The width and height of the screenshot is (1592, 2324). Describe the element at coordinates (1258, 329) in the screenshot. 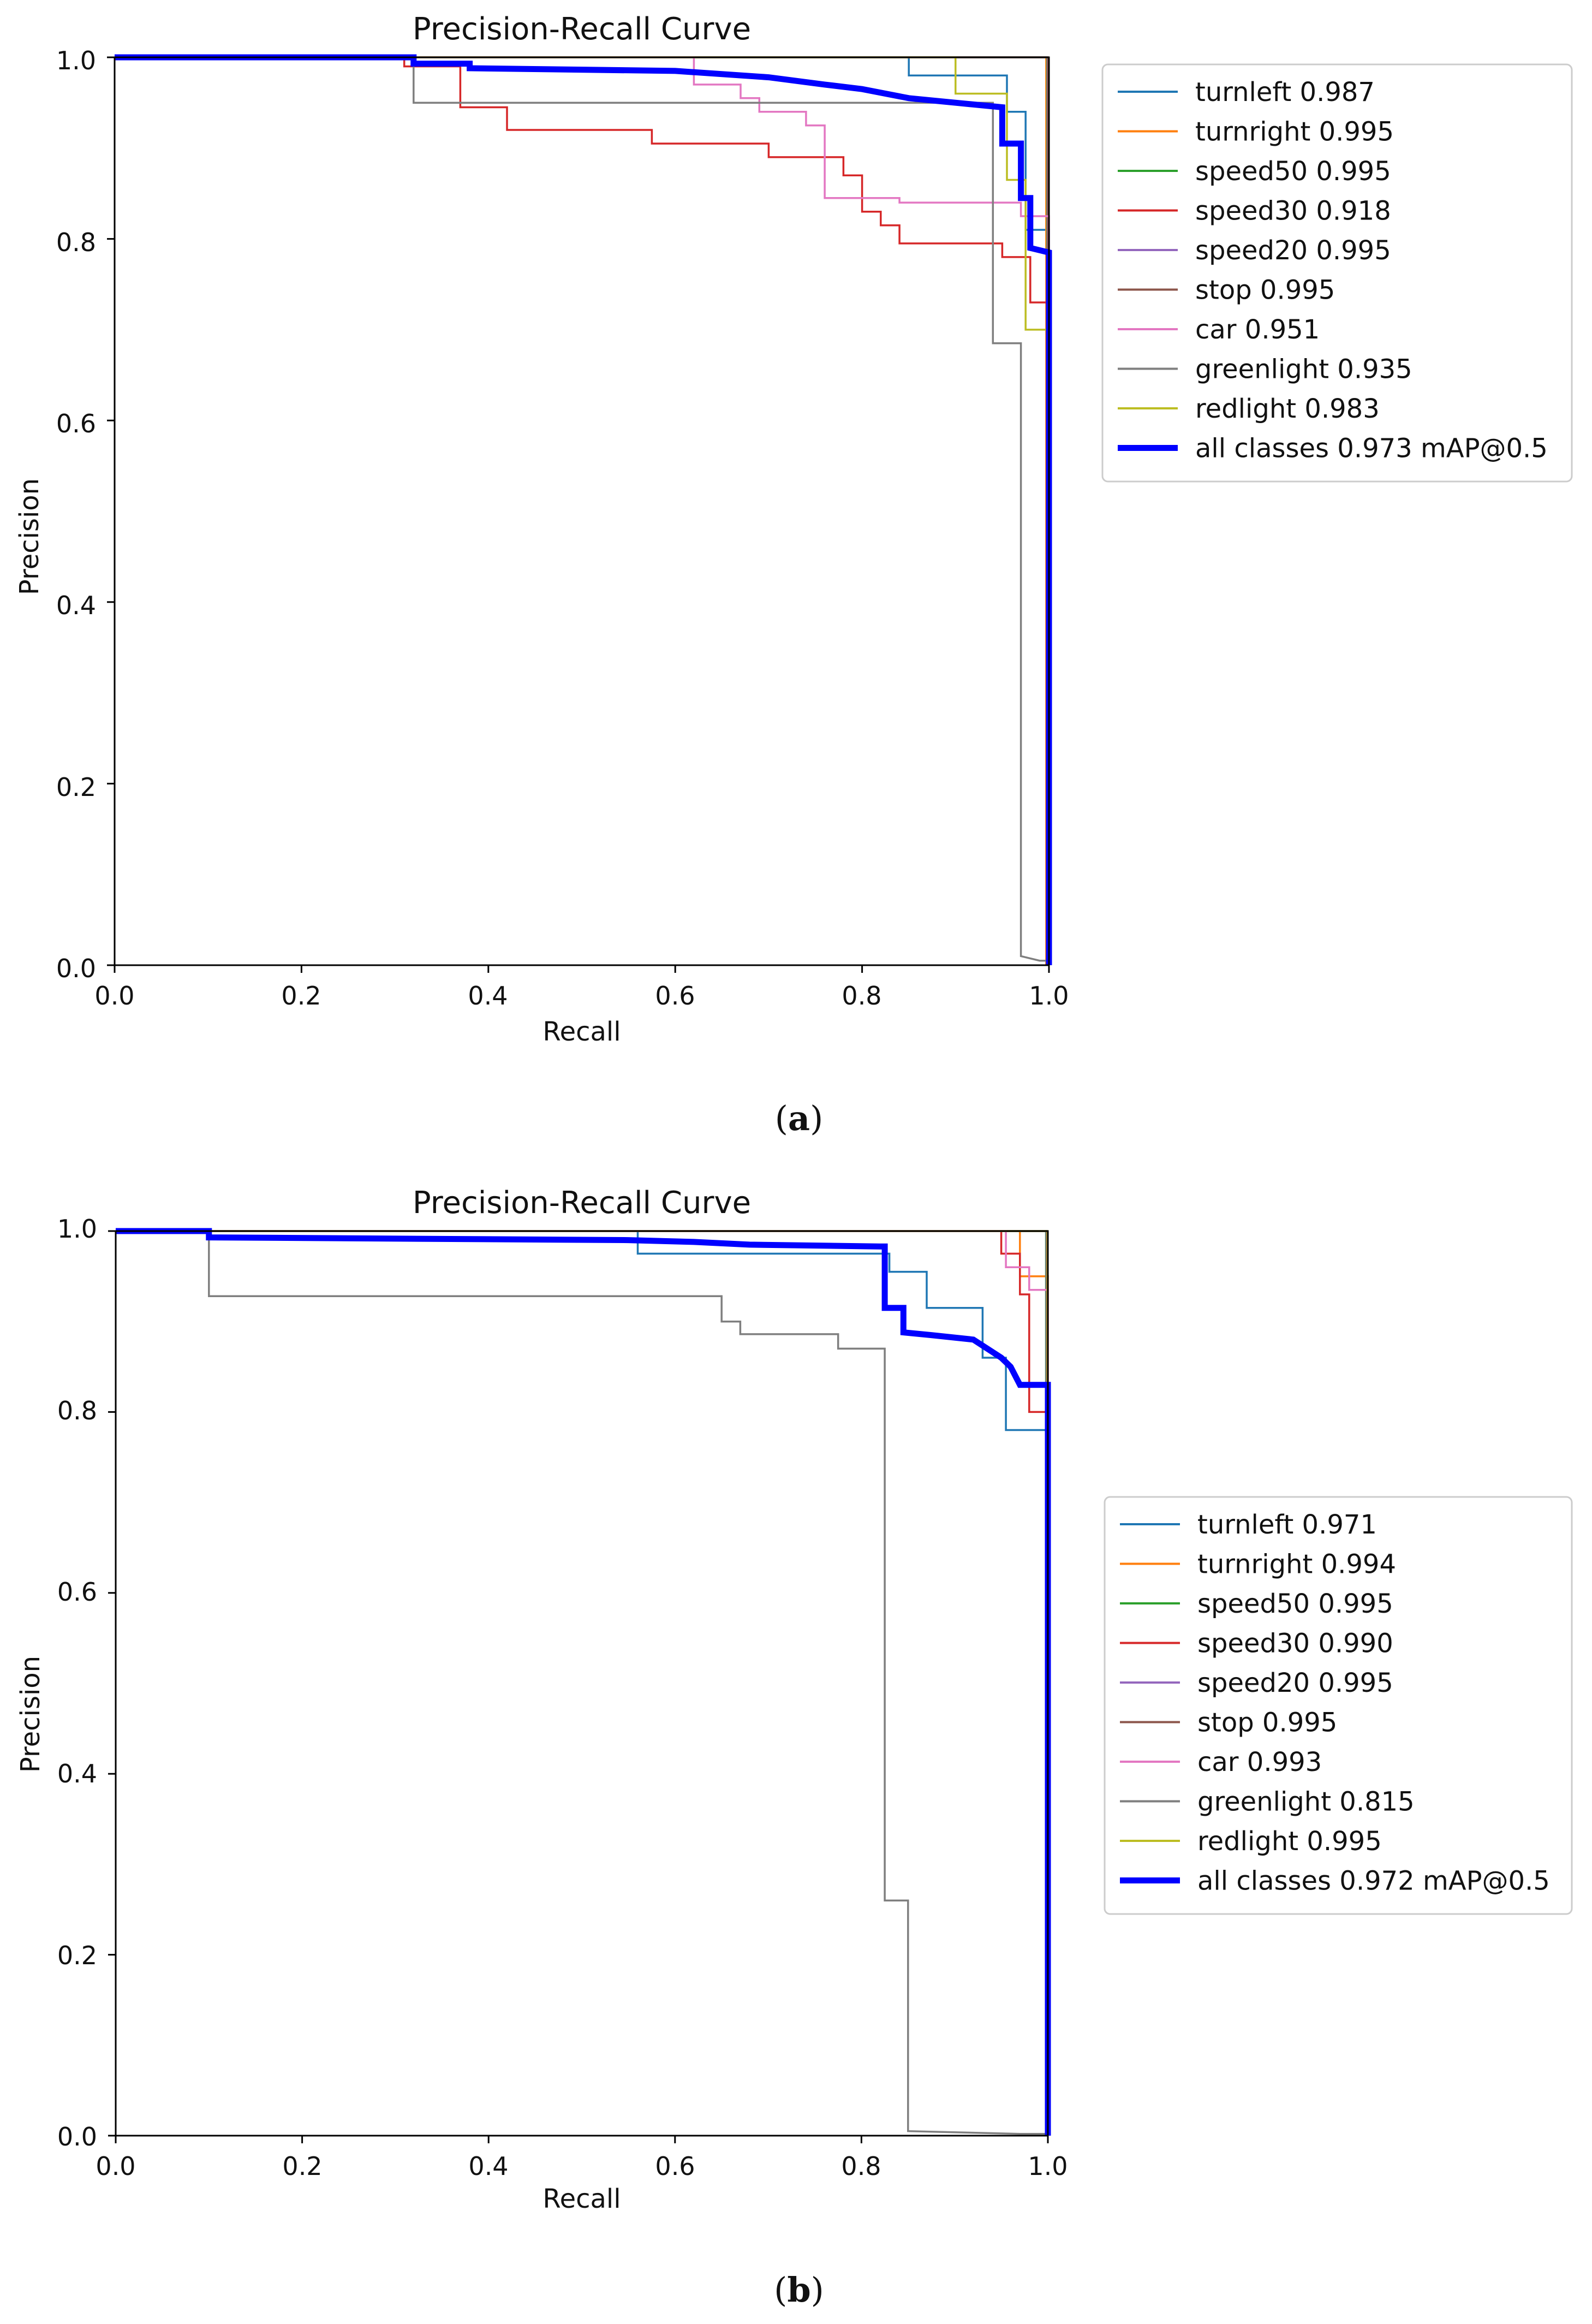

I see `legend-entry: car 0.951` at that location.